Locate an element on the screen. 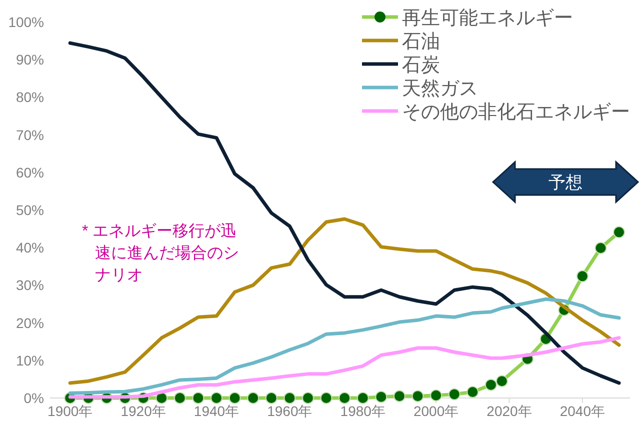 This screenshot has width=640, height=428. y-tick-label: 80% is located at coordinates (30, 97).